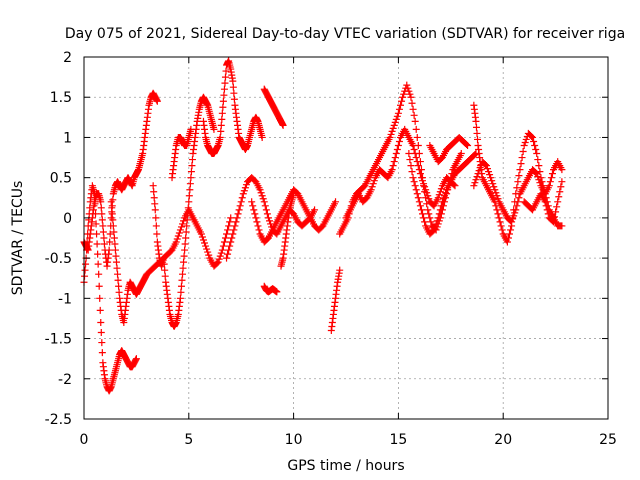  Describe the element at coordinates (348, 440) in the screenshot. I see `x-tick-labels: 0 5 10 15 20 25` at that location.